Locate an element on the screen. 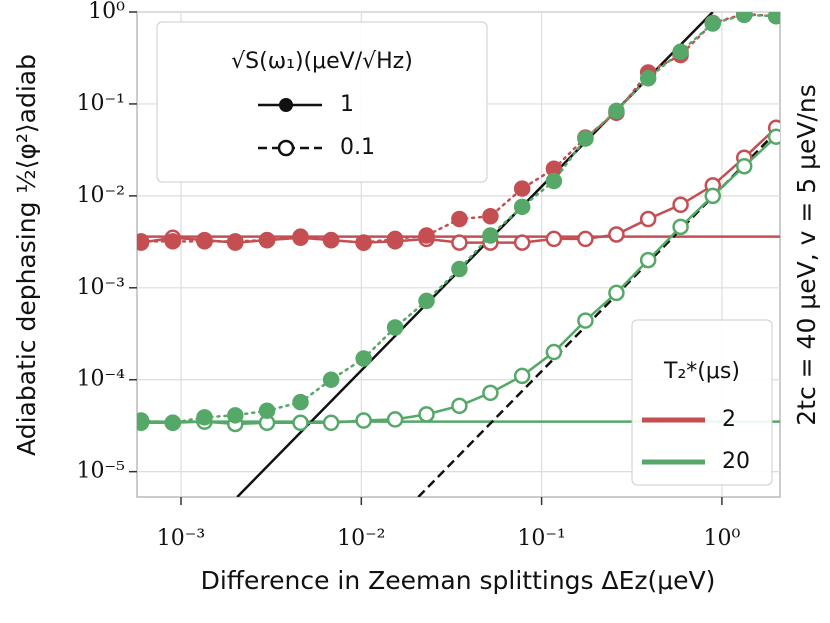  x-axis-label: Difference in Zeeman splittings ΔEz(μeV) is located at coordinates (458, 580).